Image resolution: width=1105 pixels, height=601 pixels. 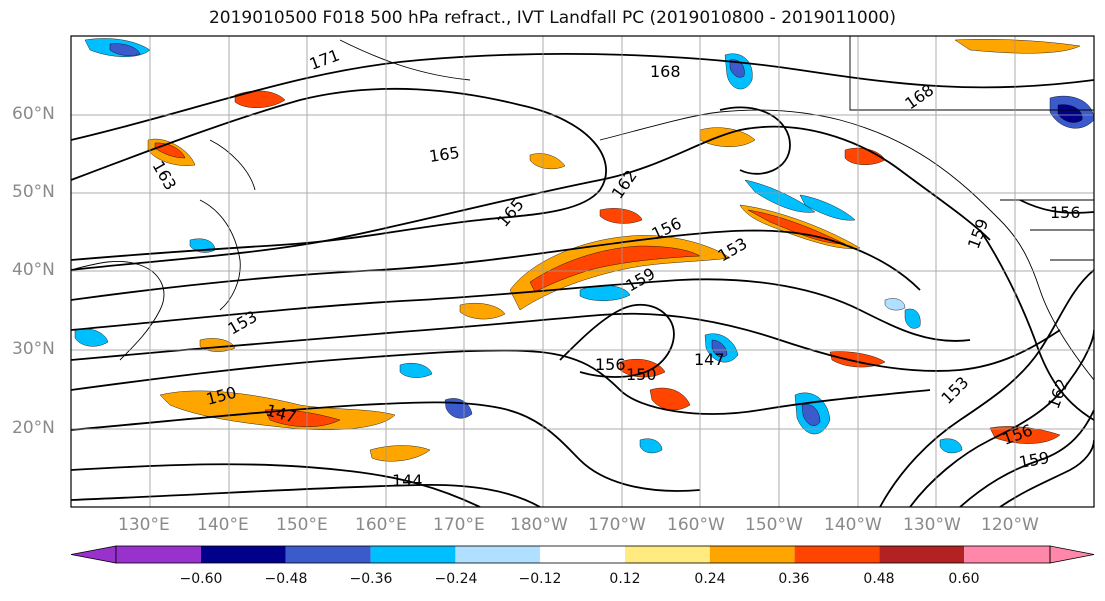 I want to click on colorbar-tick: −0.12, so click(x=540, y=579).